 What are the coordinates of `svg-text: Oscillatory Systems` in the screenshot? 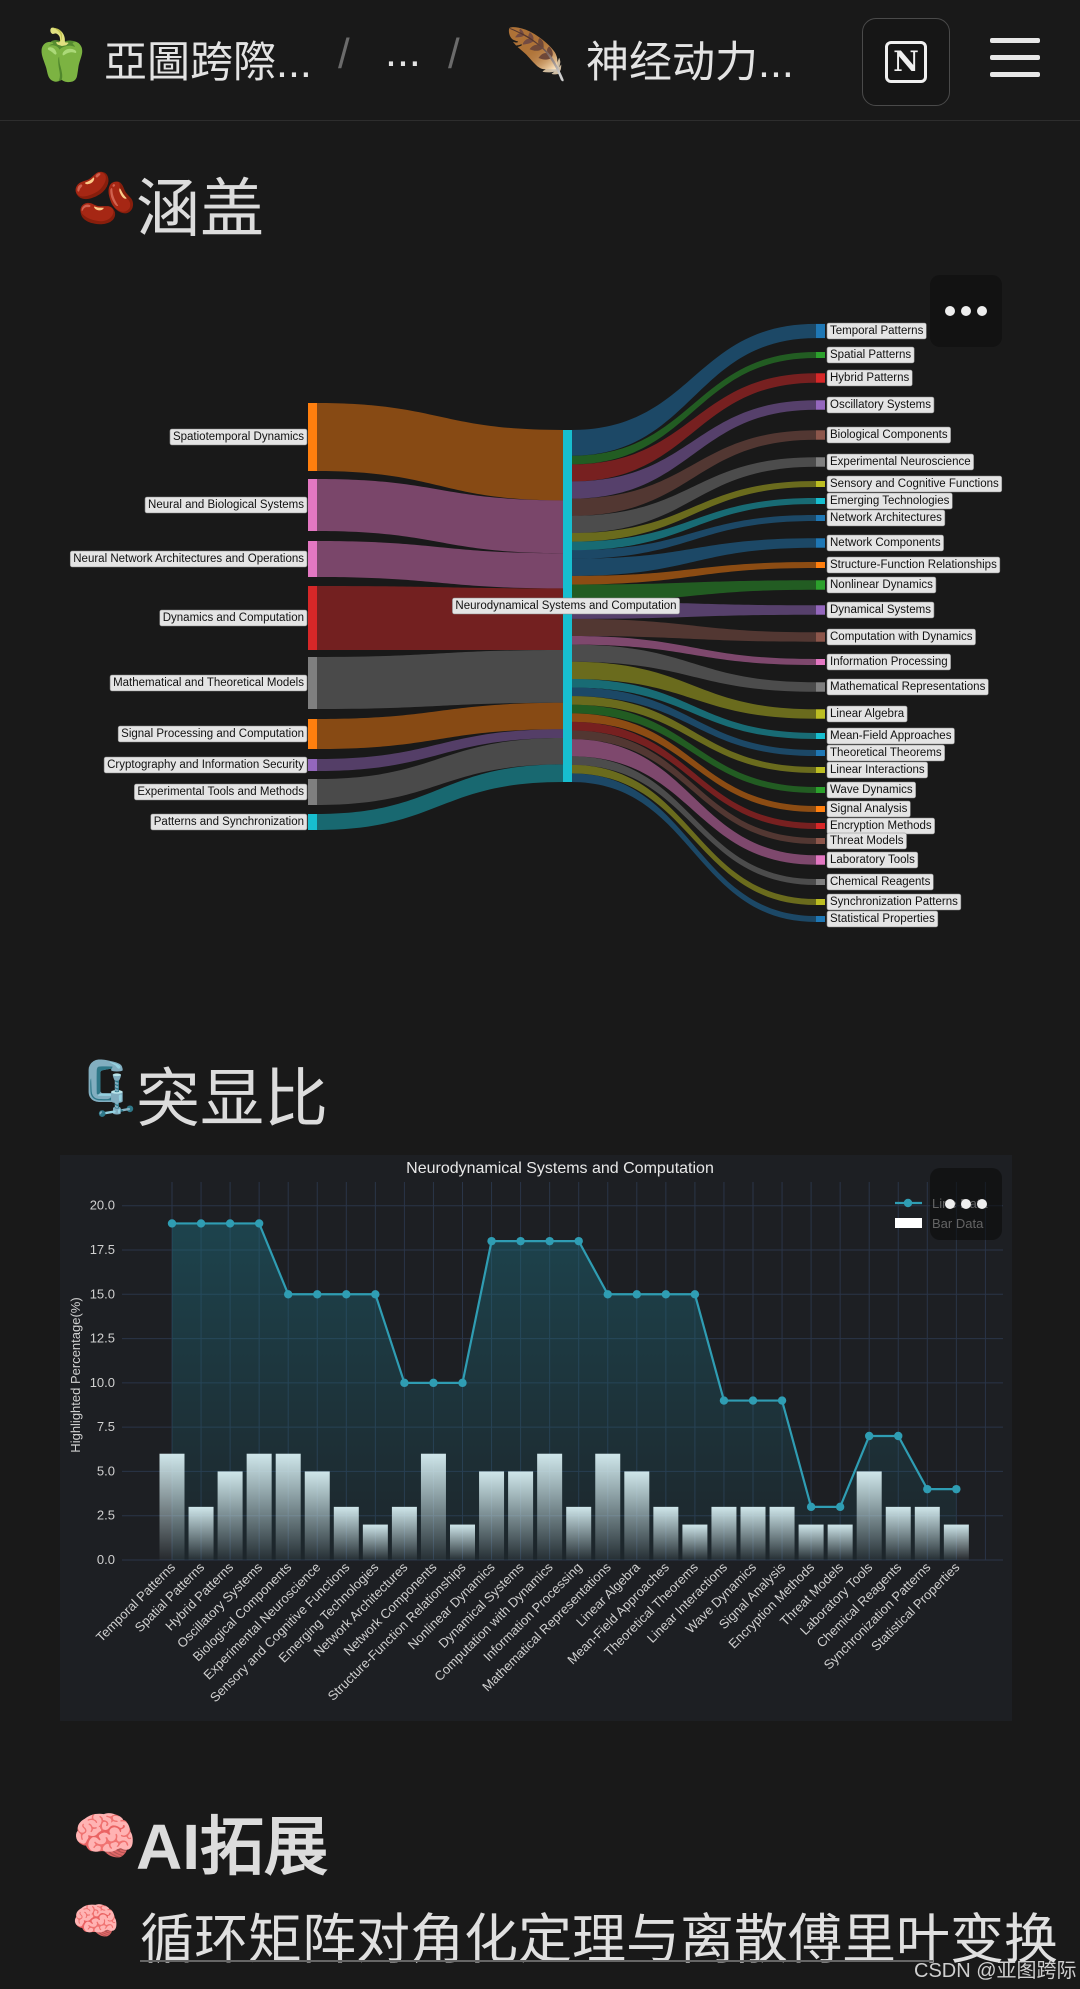 It's located at (880, 405).